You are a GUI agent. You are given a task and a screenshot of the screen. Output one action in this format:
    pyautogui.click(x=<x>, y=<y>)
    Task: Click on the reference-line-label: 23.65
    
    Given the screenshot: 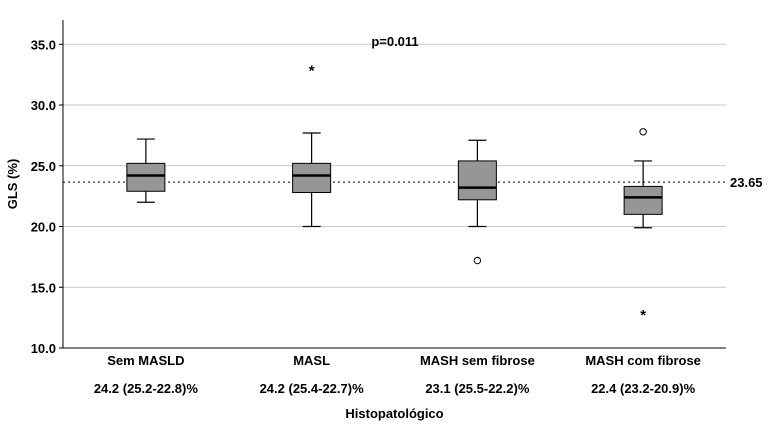 What is the action you would take?
    pyautogui.click(x=746, y=182)
    